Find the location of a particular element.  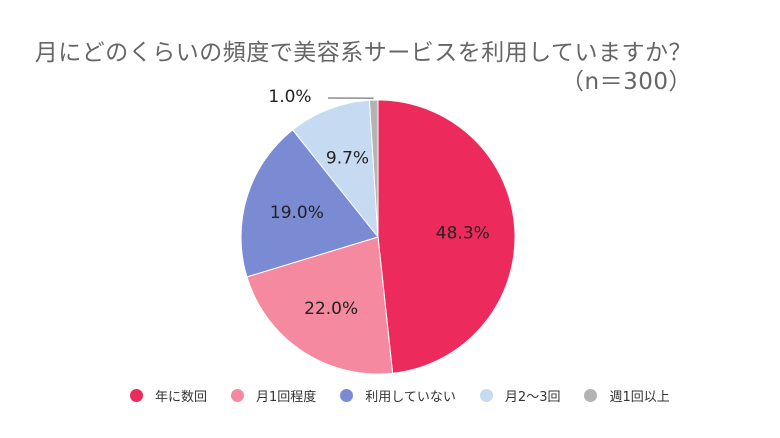

data-label-4: 1.0% is located at coordinates (289, 97).